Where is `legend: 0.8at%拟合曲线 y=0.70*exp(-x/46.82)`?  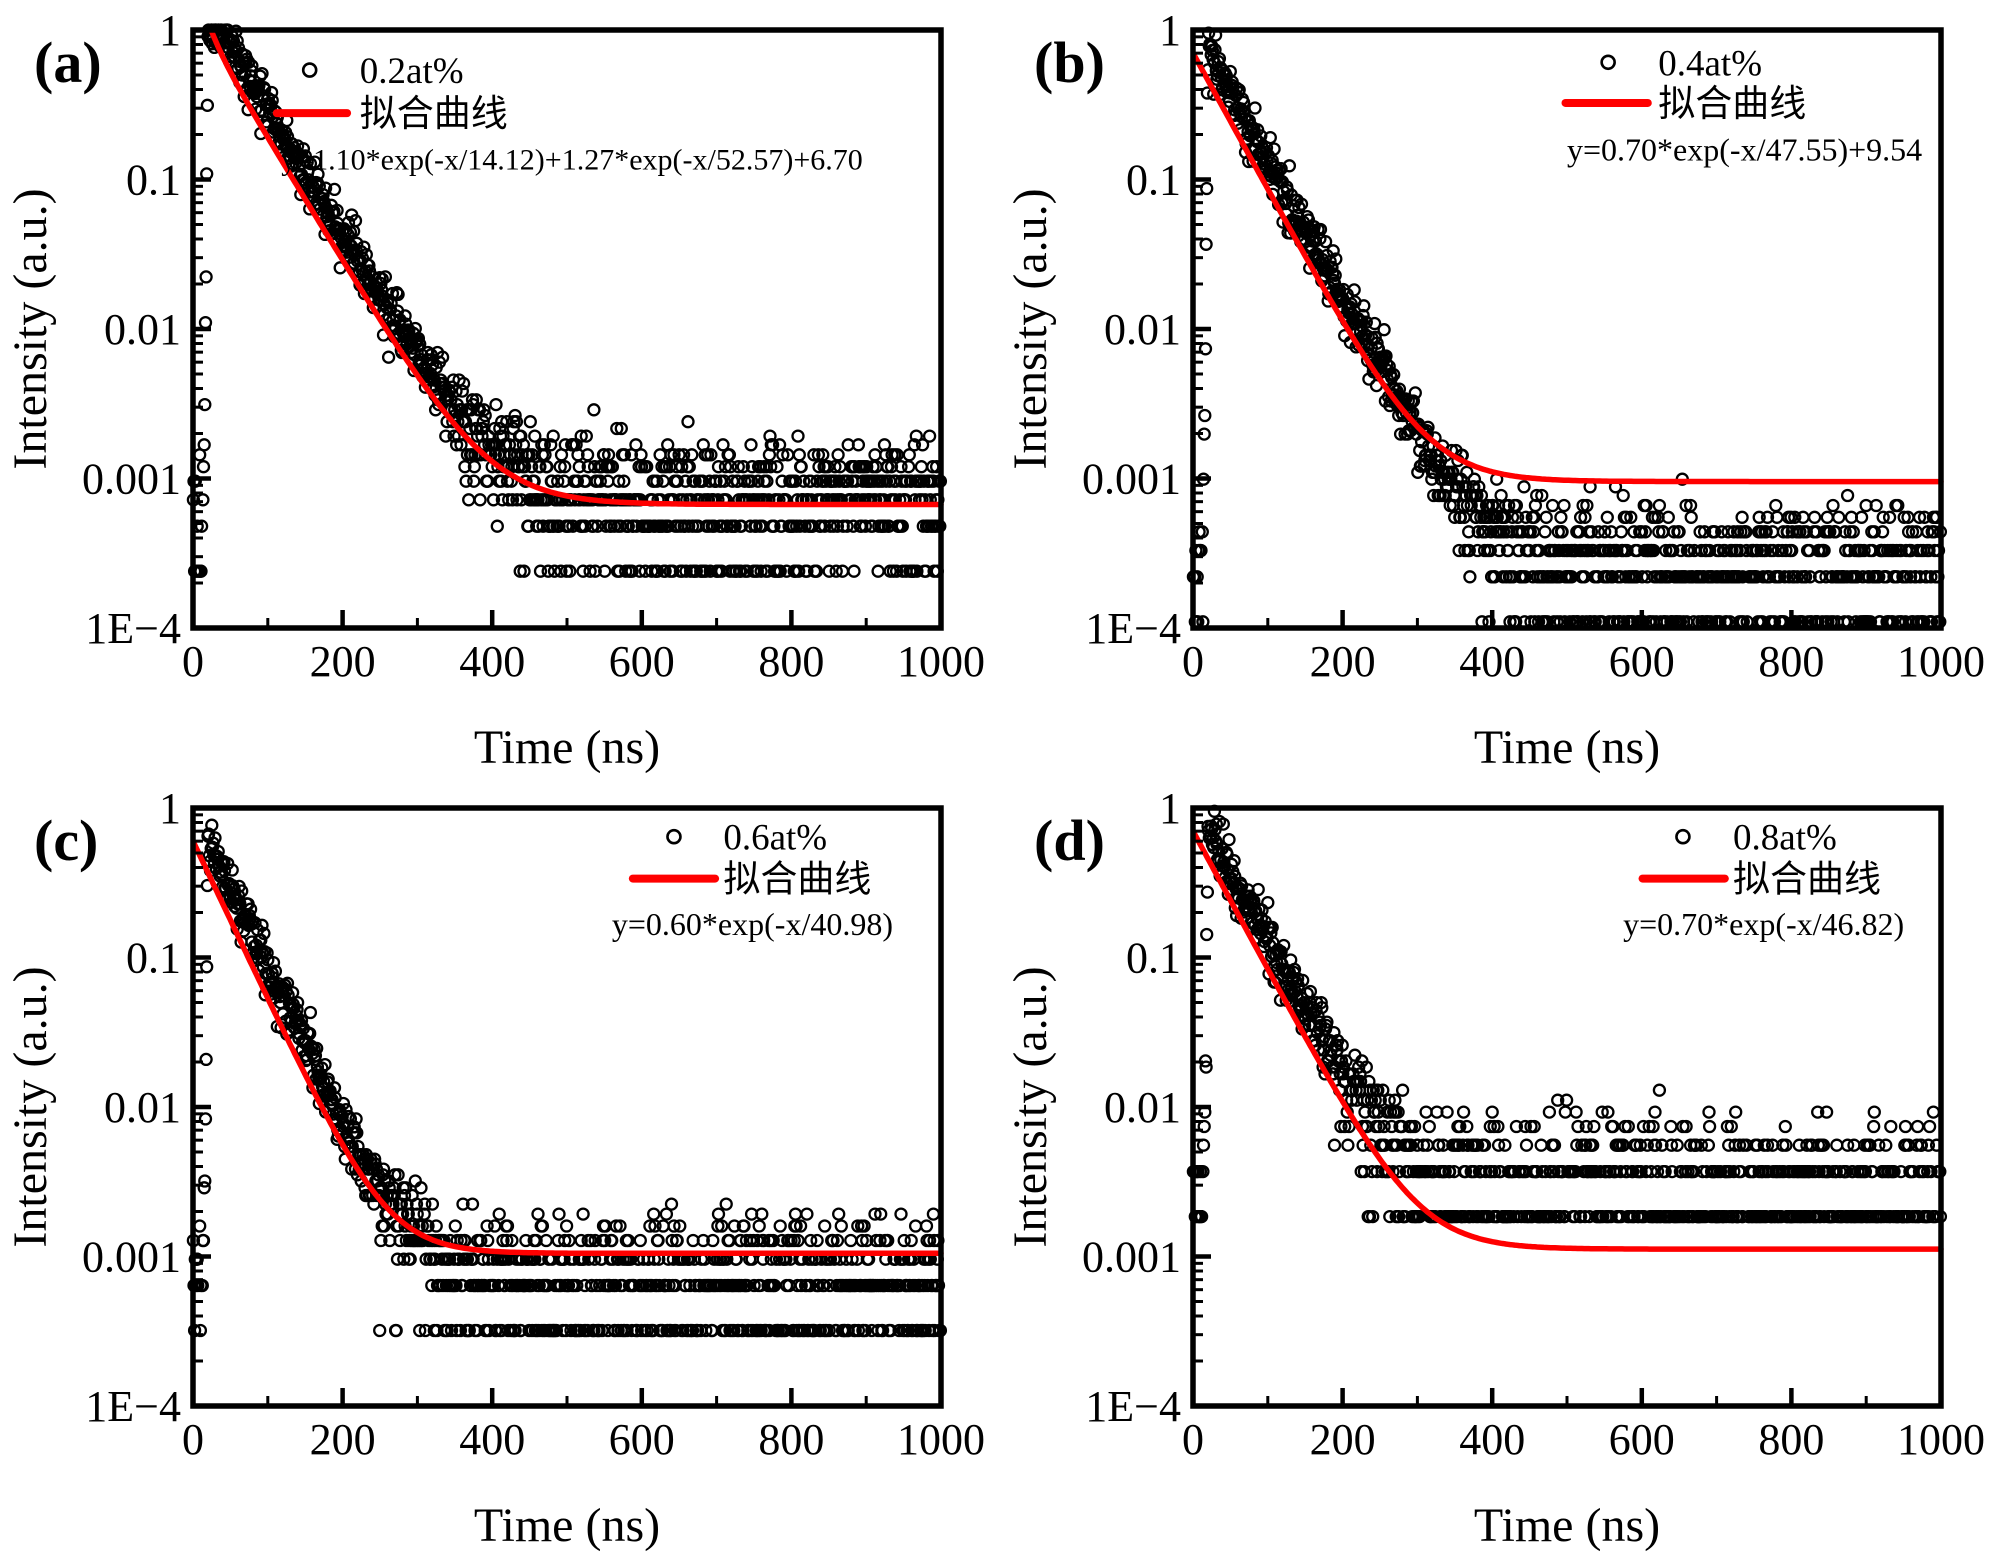
legend: 0.8at%拟合曲线 y=0.70*exp(-x/46.82) is located at coordinates (1763, 880).